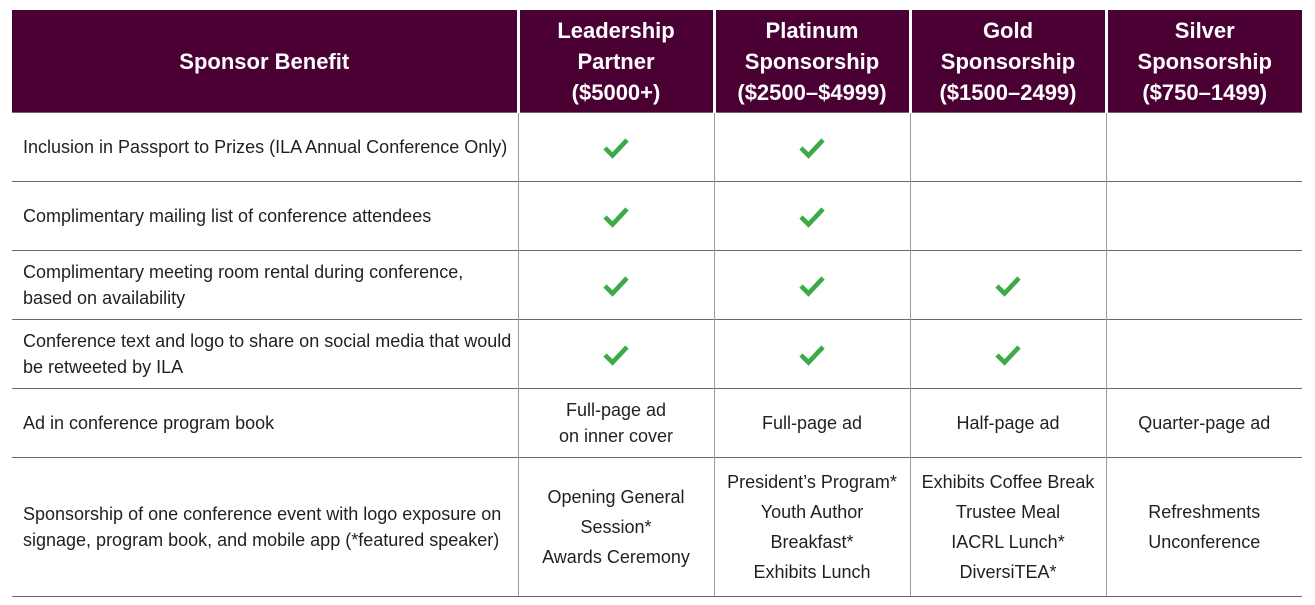 The height and width of the screenshot is (605, 1315). I want to click on header-price: ($2500–$4999), so click(812, 92).